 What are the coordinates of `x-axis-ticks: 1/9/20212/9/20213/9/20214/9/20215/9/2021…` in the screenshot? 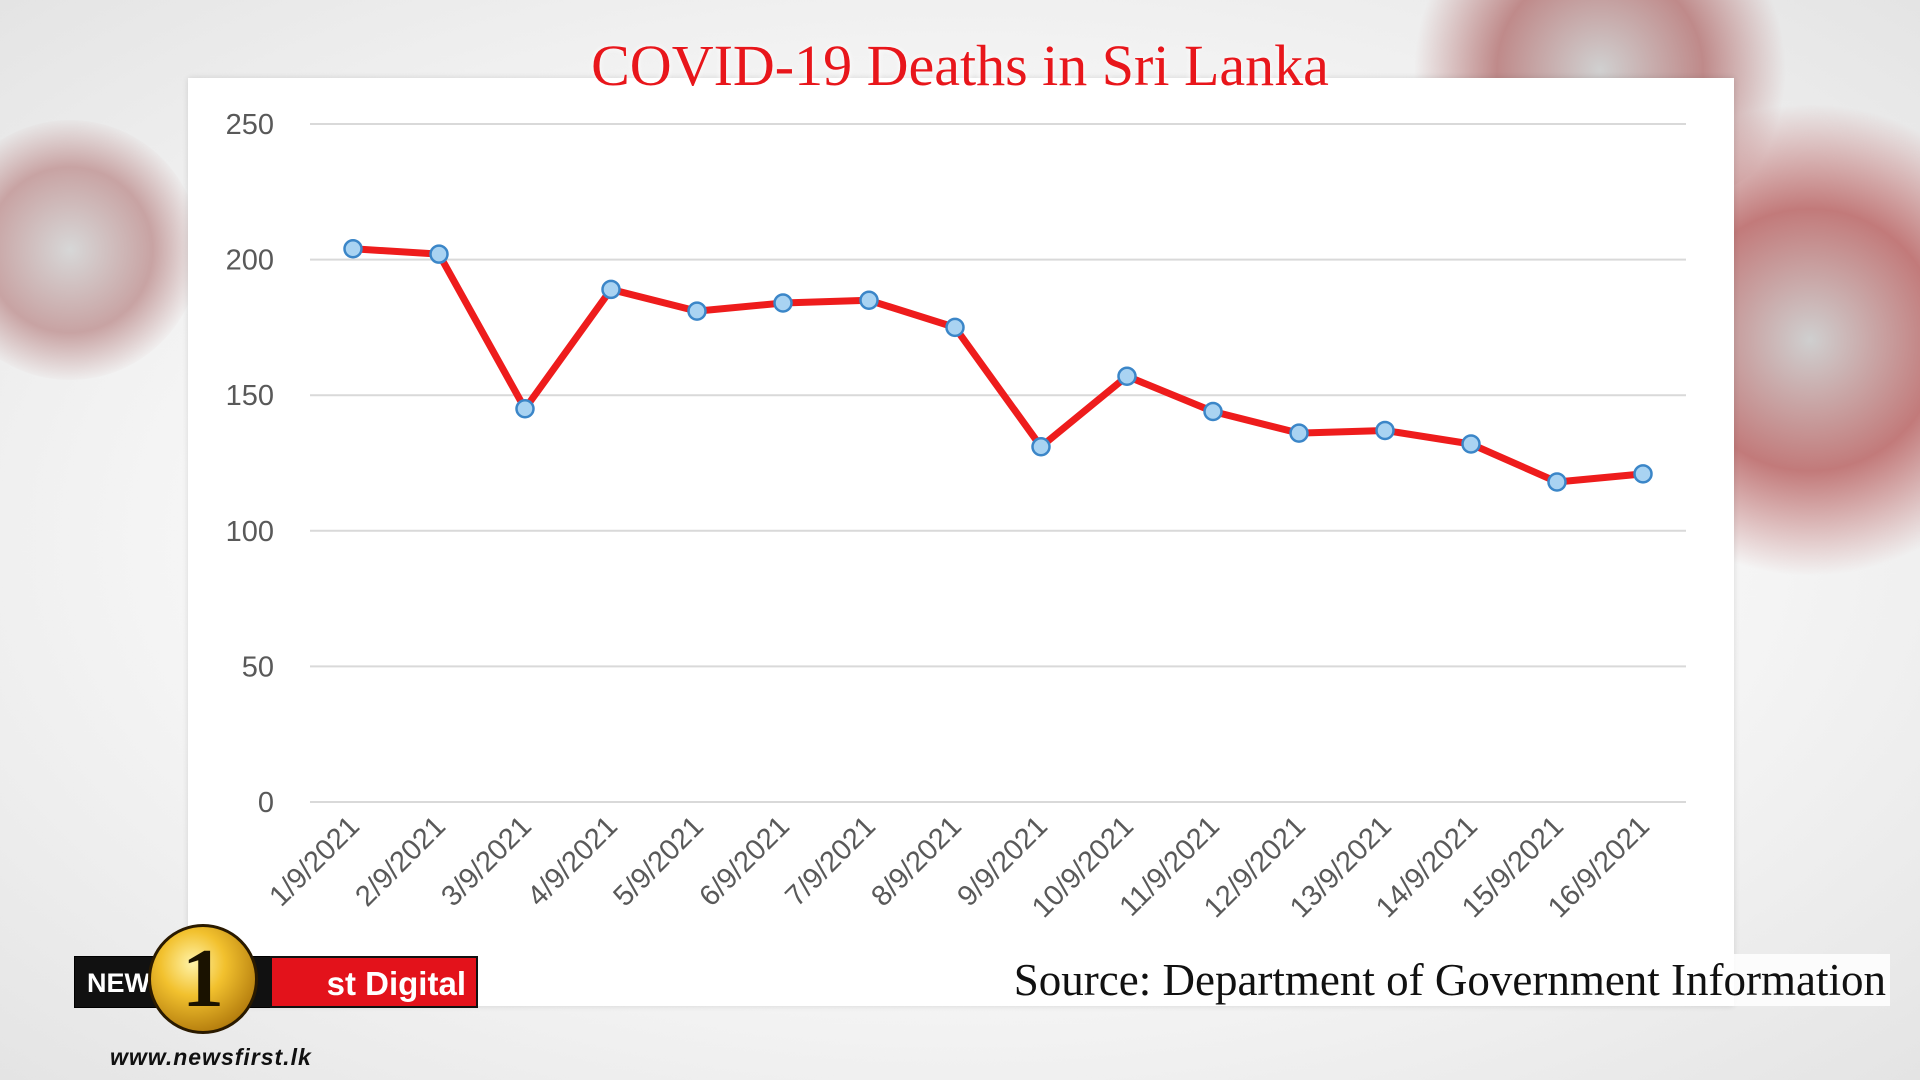 It's located at (959, 867).